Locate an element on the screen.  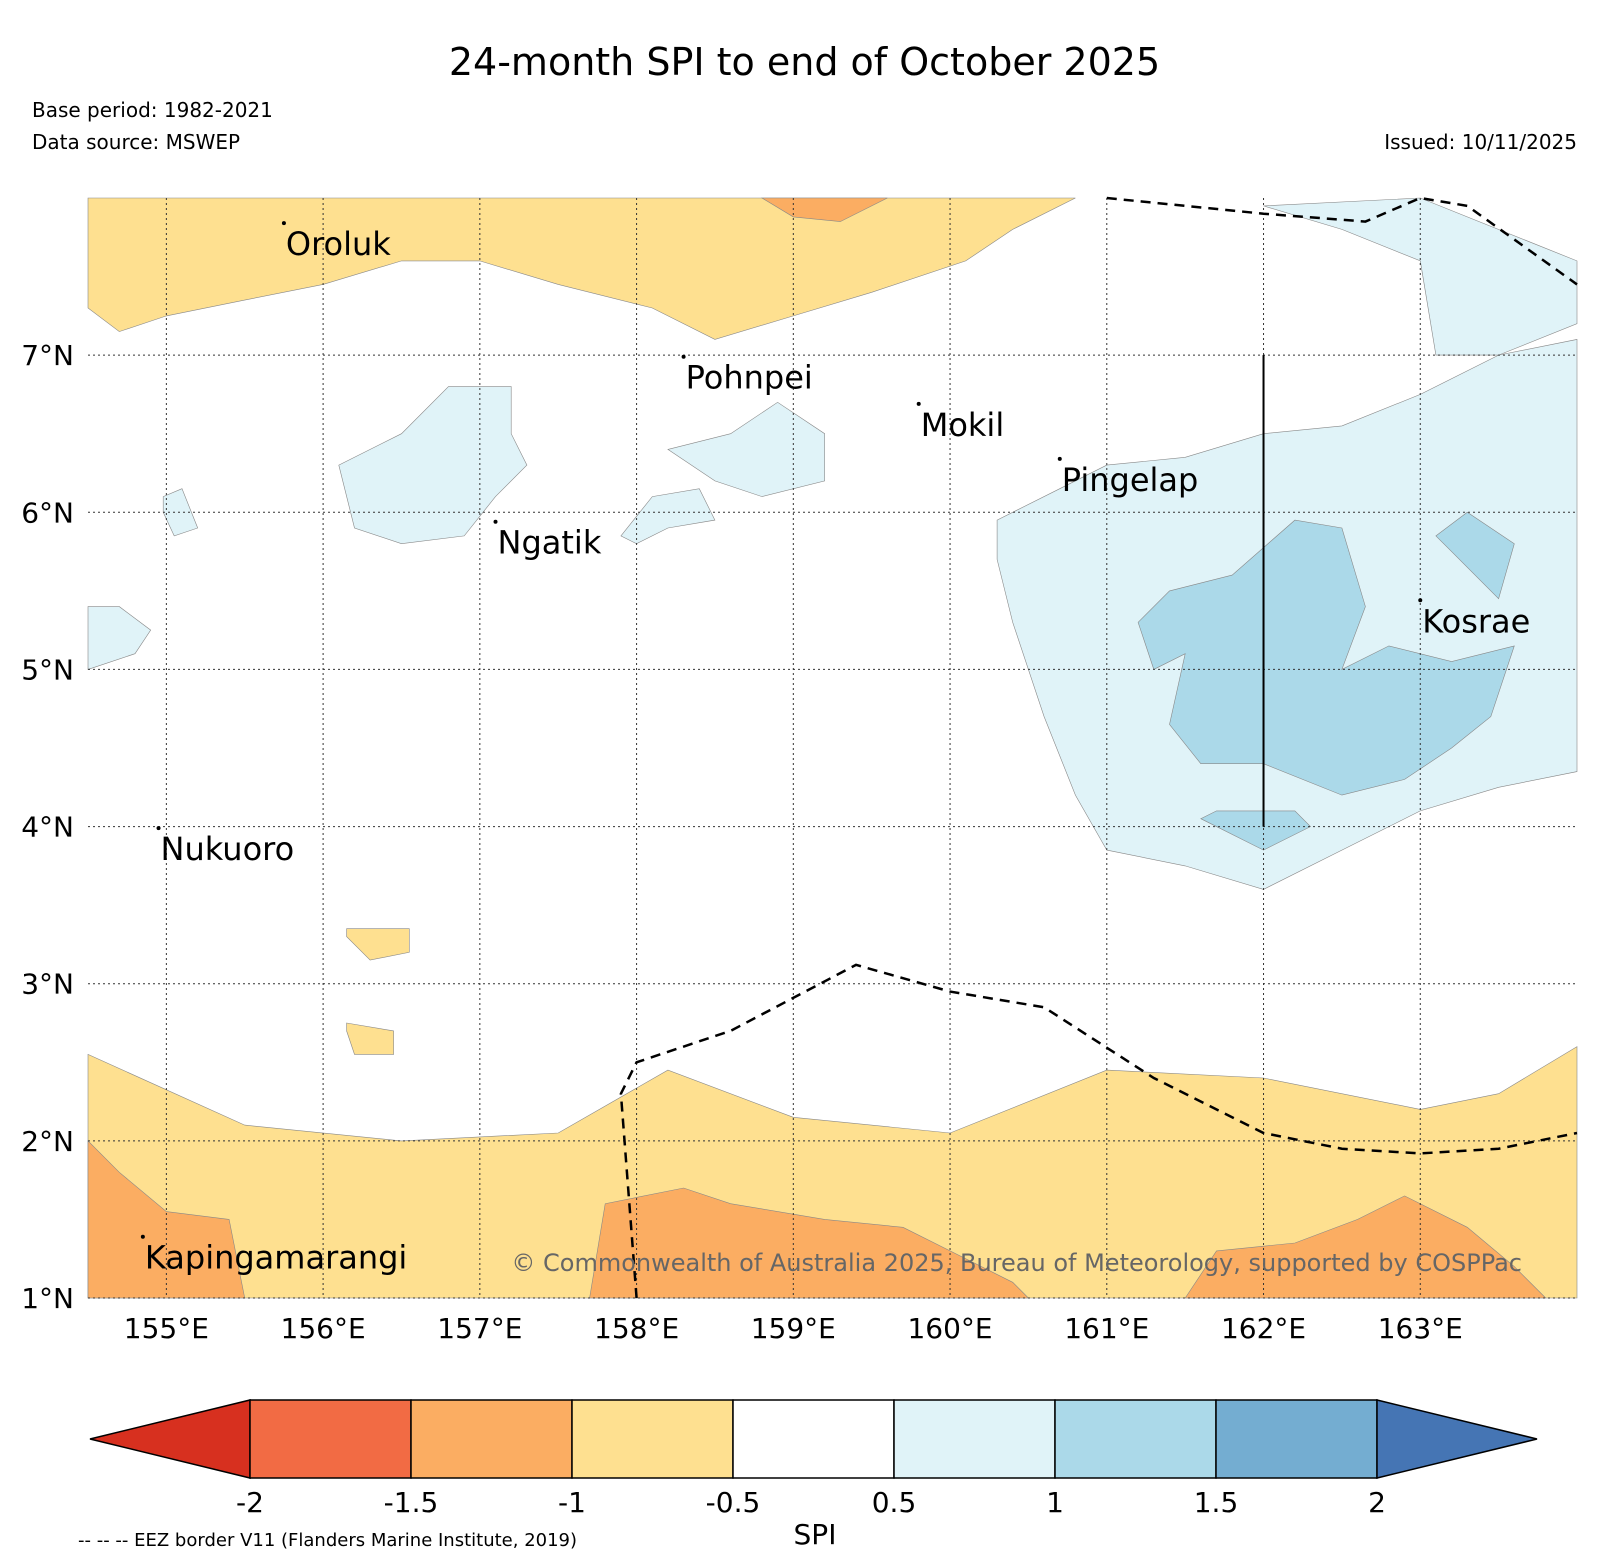
latitude-tick-label: 2°N is located at coordinates (47, 1141).